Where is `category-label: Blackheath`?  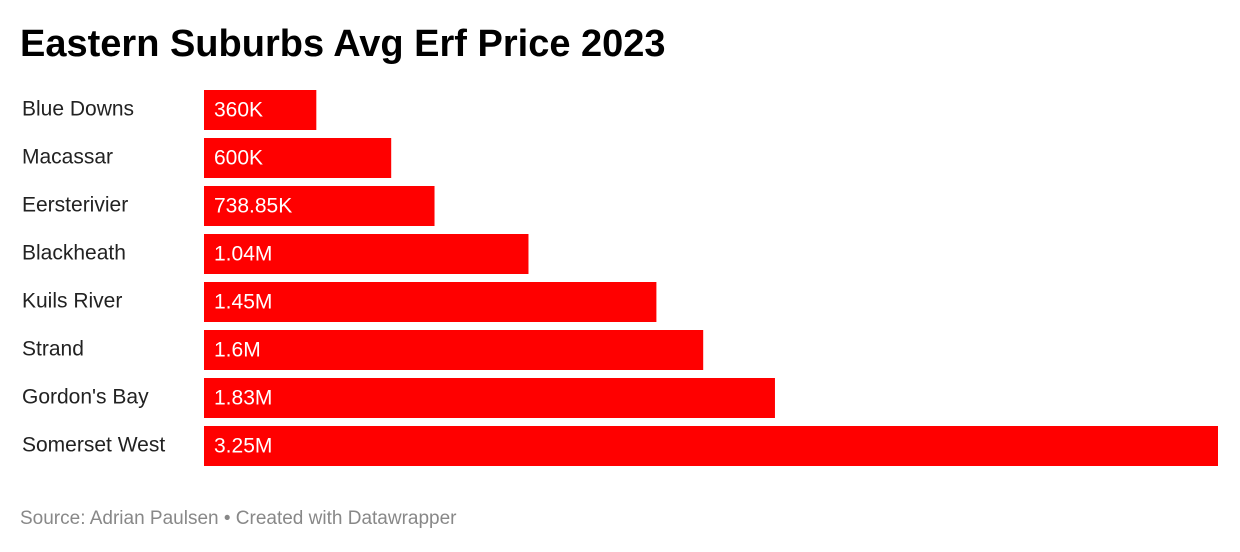
category-label: Blackheath is located at coordinates (74, 253).